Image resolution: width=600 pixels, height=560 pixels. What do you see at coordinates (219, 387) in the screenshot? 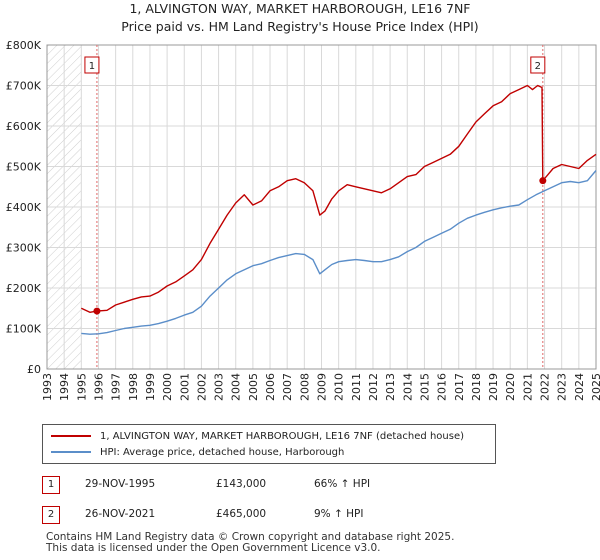
I see `x-tick-label: 2003` at bounding box center [219, 387].